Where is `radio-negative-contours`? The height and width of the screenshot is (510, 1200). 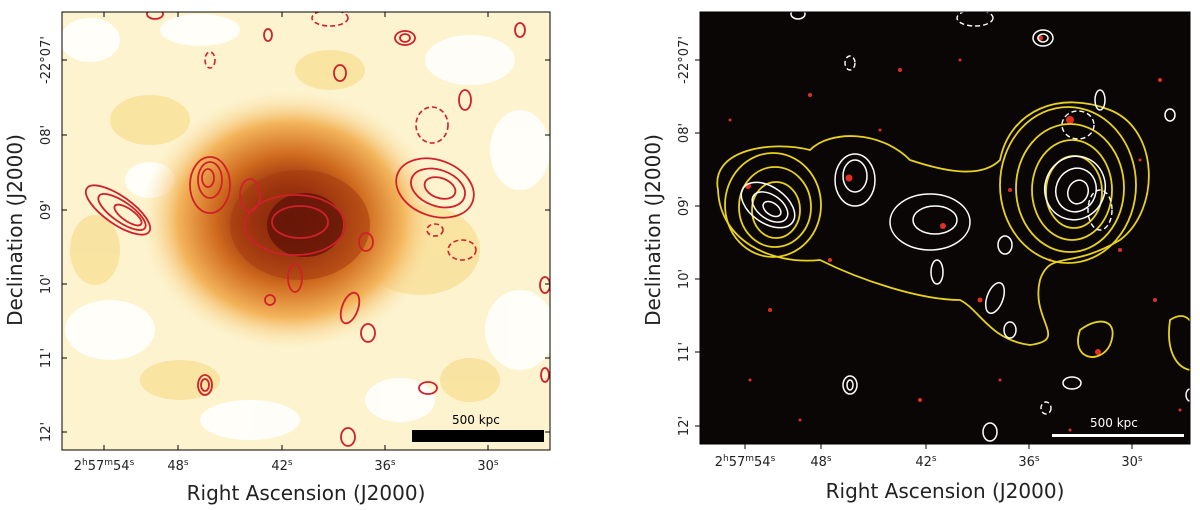 radio-negative-contours is located at coordinates (340, 136).